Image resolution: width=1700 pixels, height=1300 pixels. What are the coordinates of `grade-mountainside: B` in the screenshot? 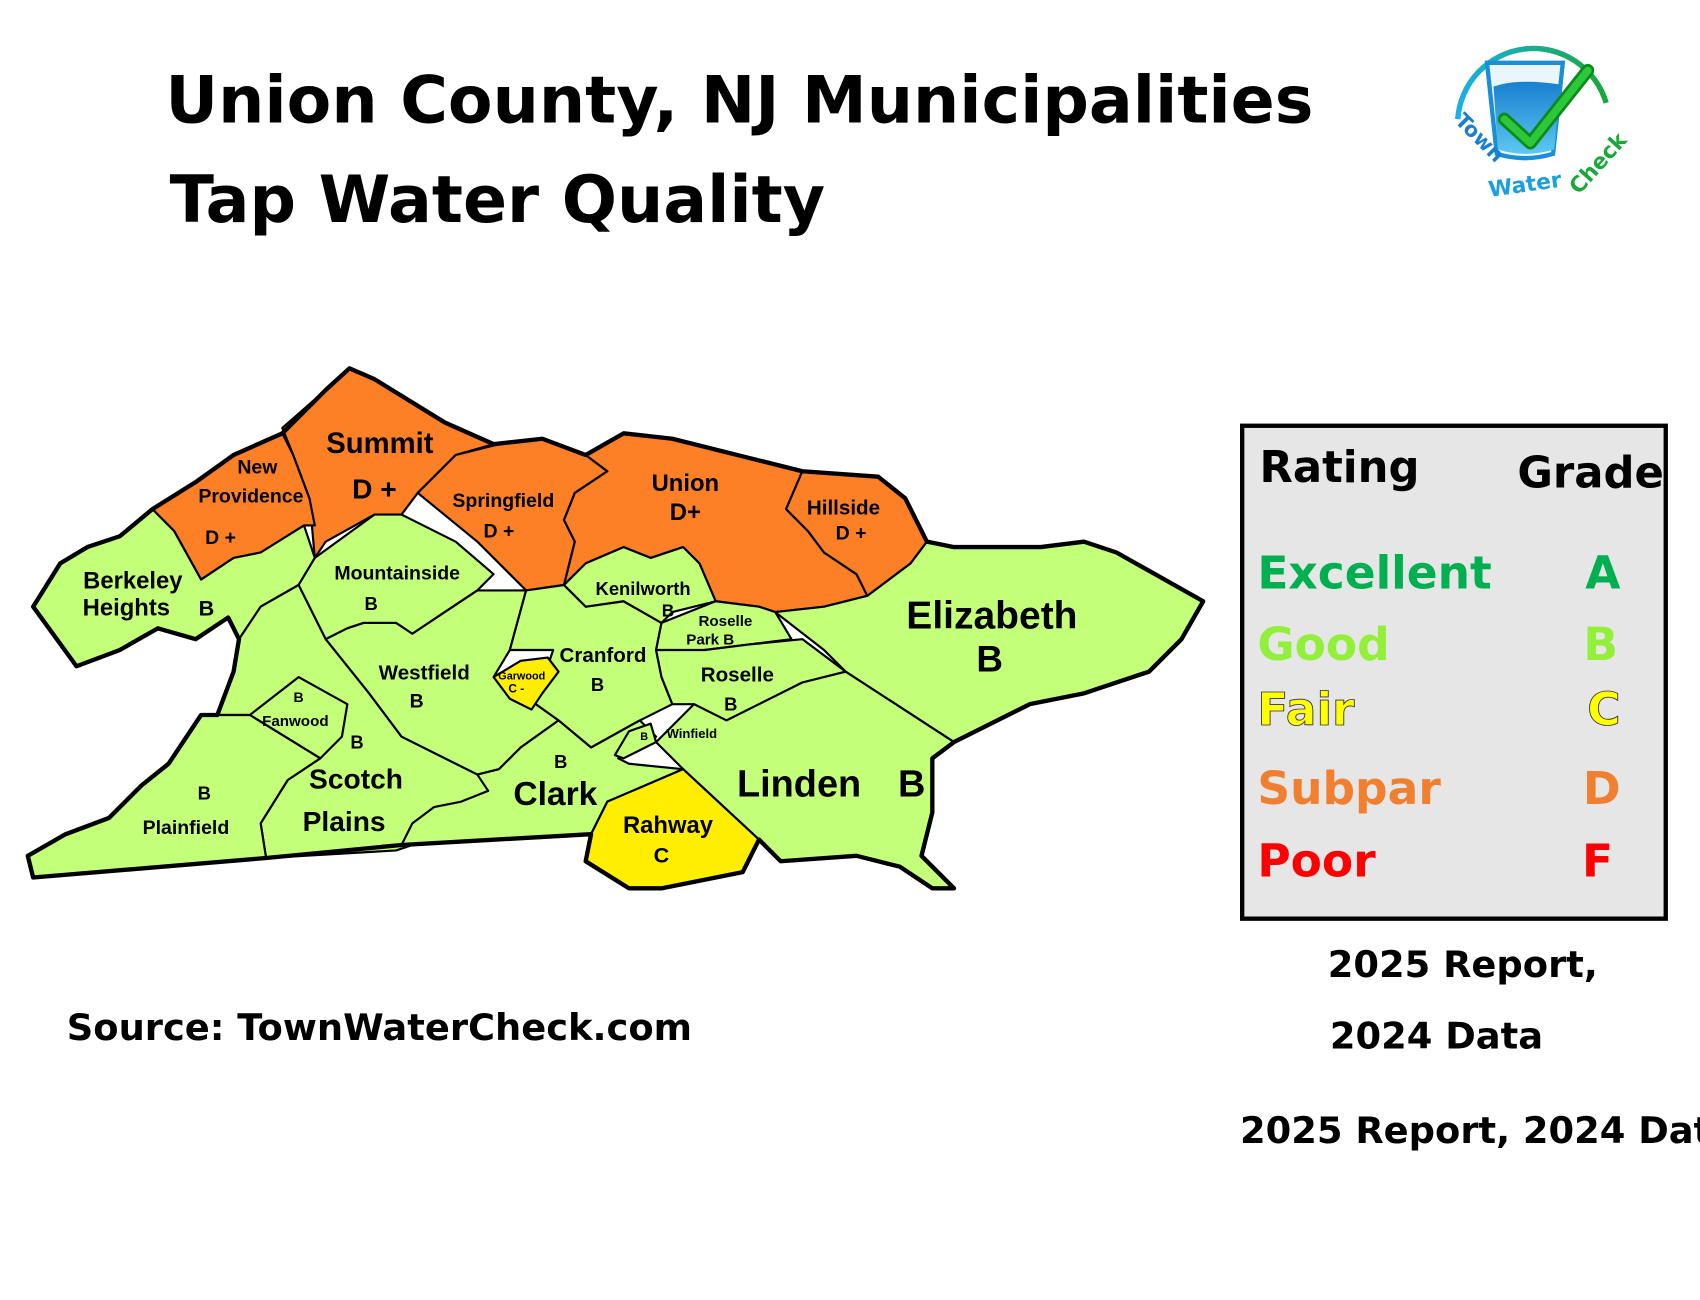 It's located at (371, 603).